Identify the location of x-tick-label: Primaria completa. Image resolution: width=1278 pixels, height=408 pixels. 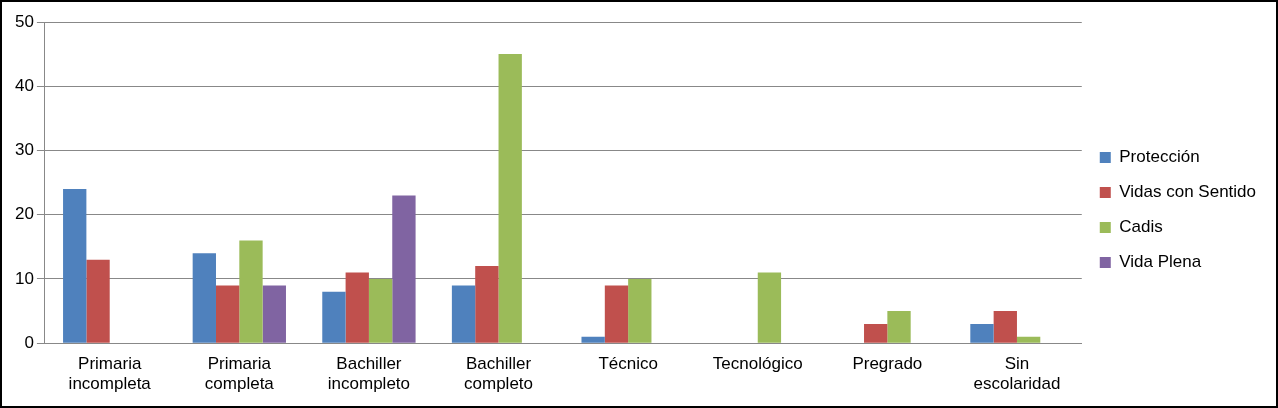
(239, 374).